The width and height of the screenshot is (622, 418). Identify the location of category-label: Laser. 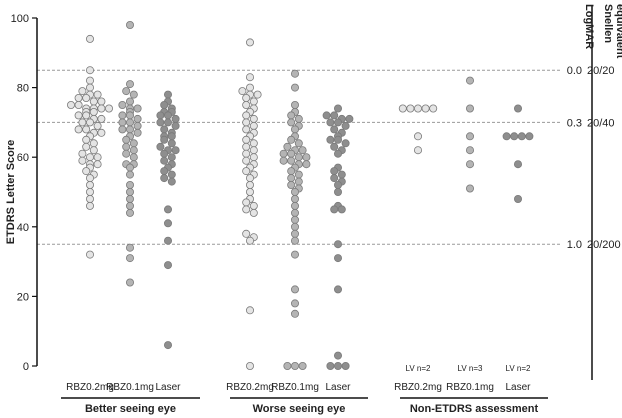
(338, 387).